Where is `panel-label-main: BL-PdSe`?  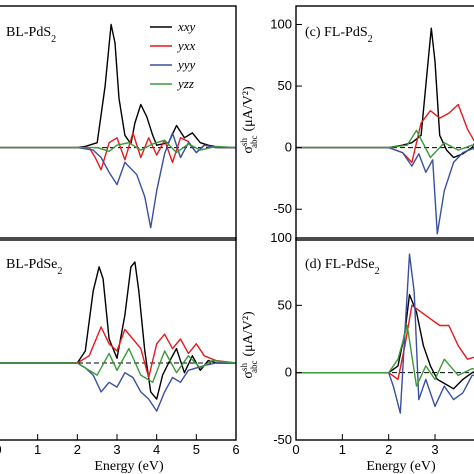
panel-label-main: BL-PdSe is located at coordinates (31, 264).